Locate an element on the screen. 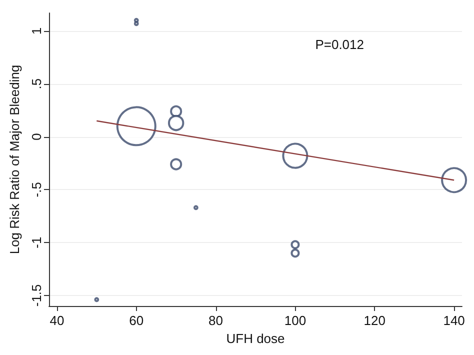 This screenshot has height=355, width=474. y-tick-label: .5 is located at coordinates (36, 84).